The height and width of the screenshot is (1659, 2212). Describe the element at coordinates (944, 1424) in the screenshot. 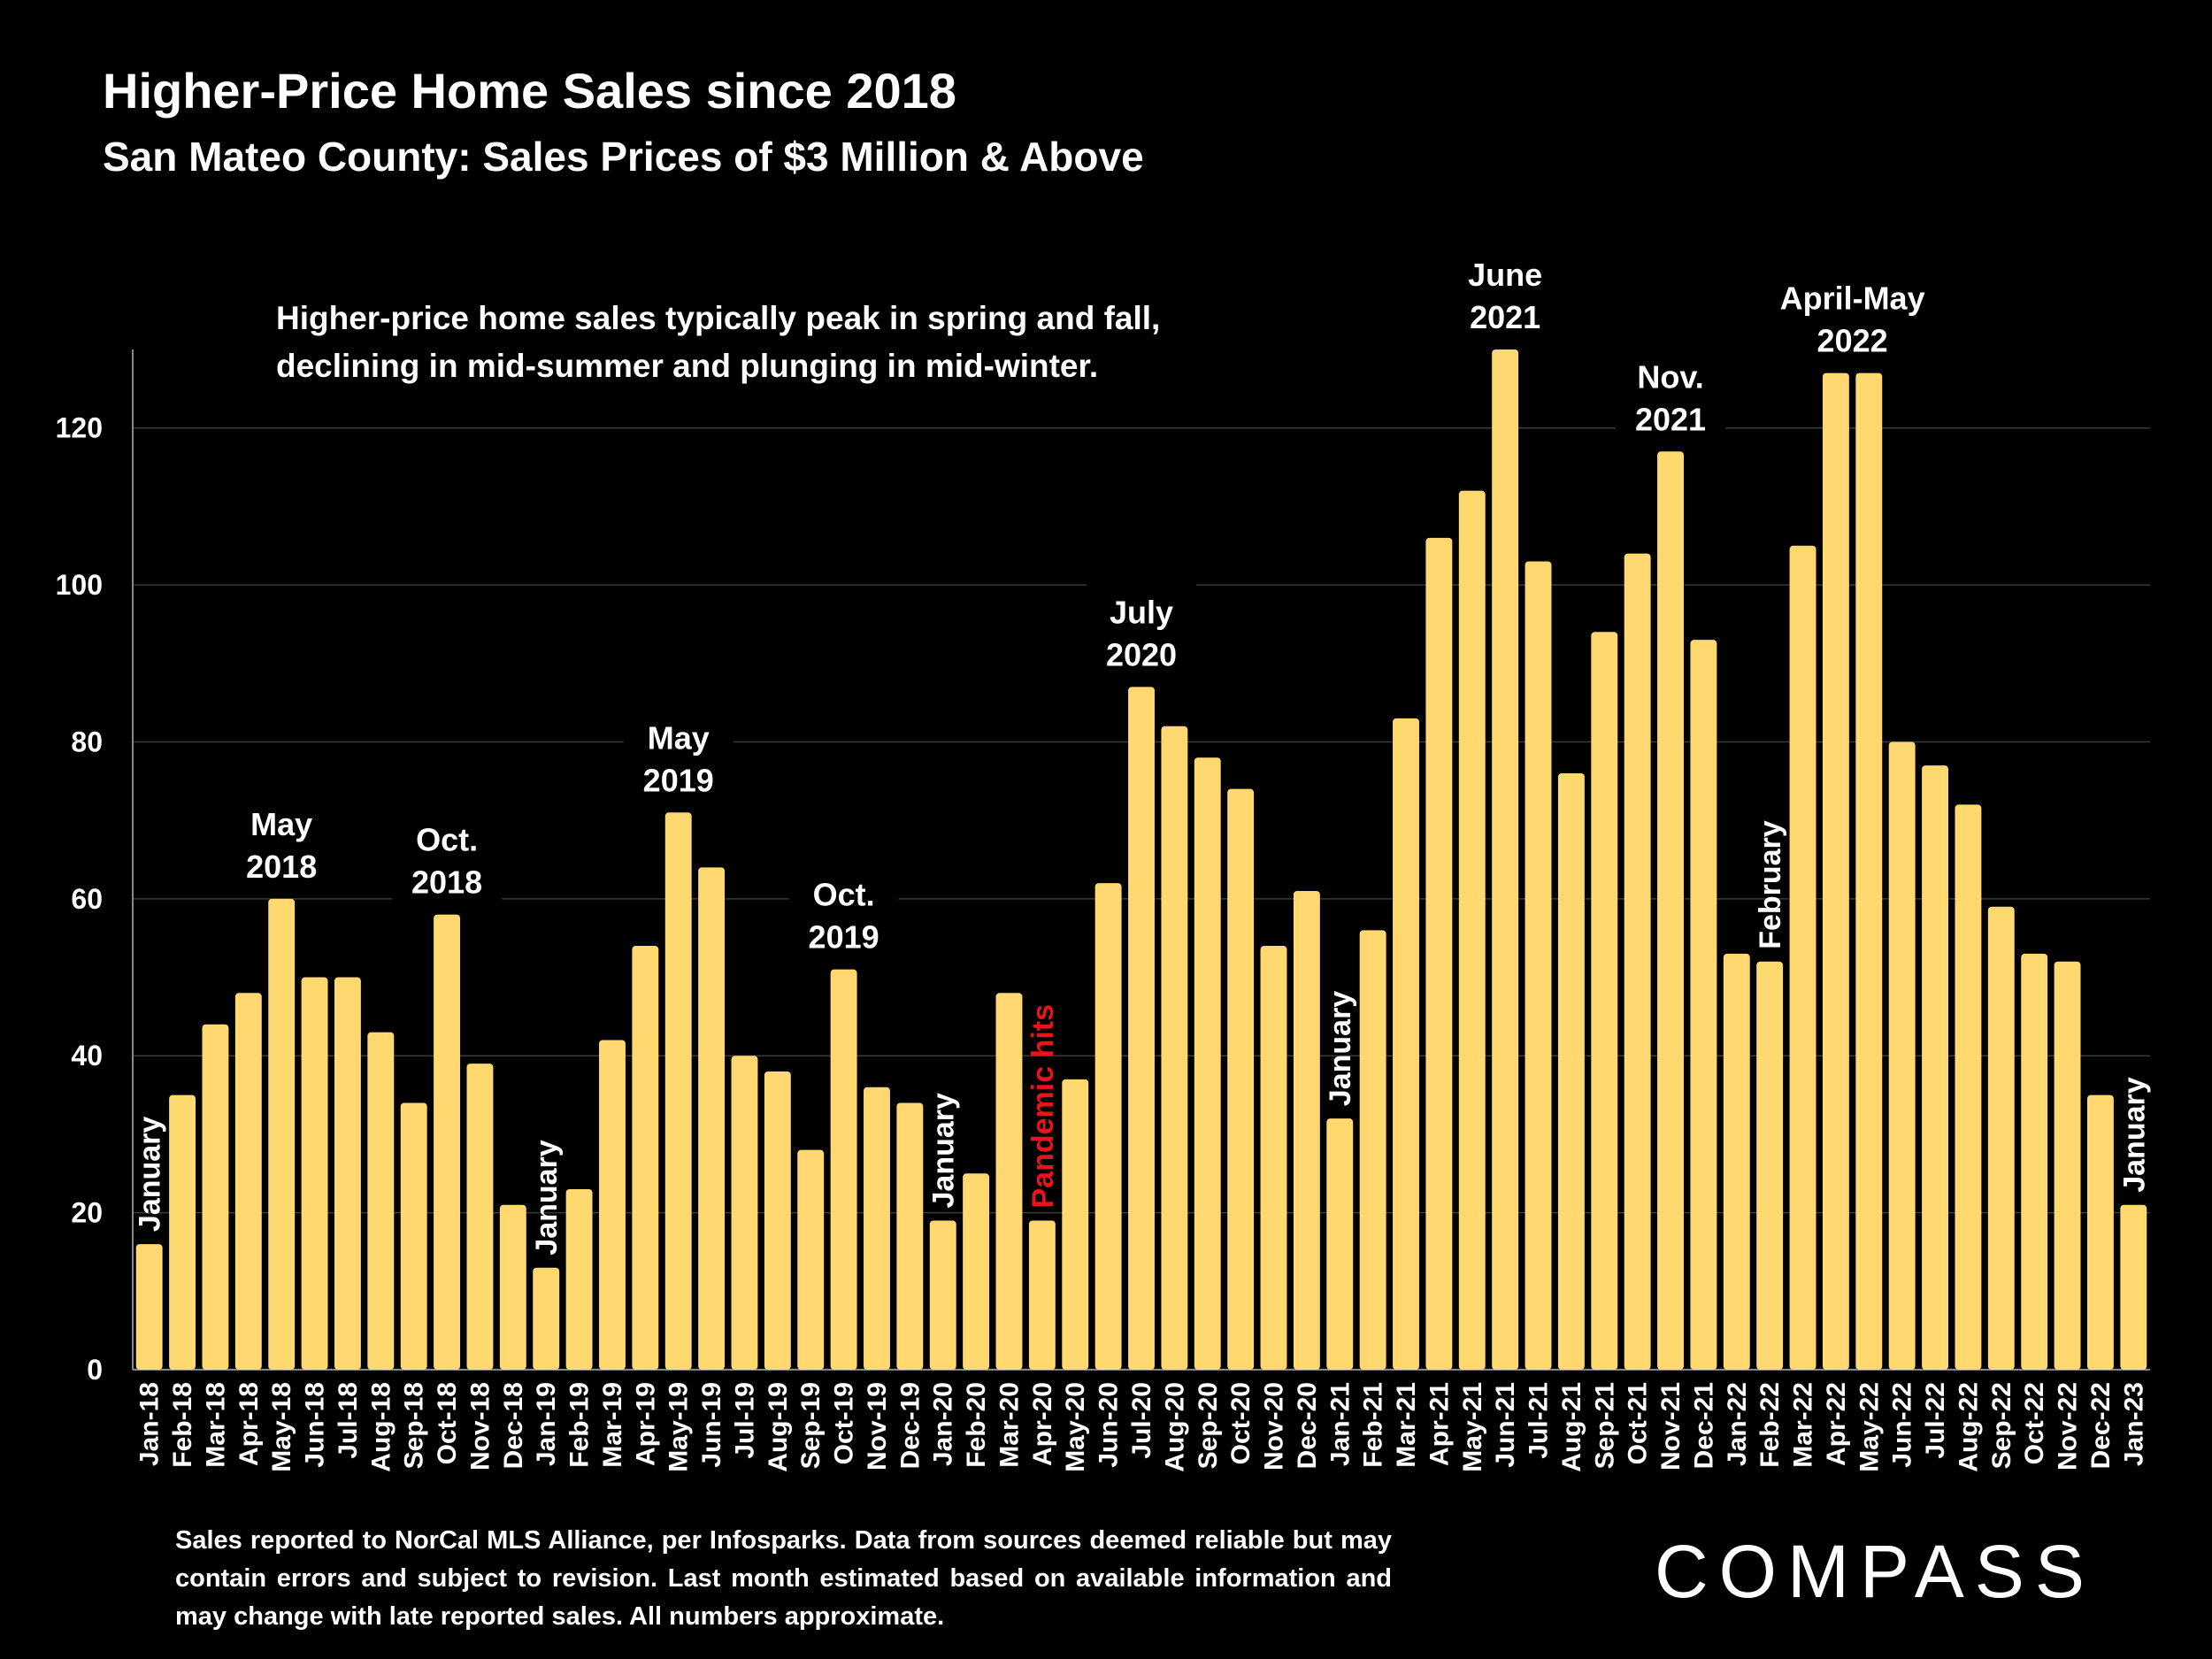

I see `x-tick-label: Jan-20` at that location.